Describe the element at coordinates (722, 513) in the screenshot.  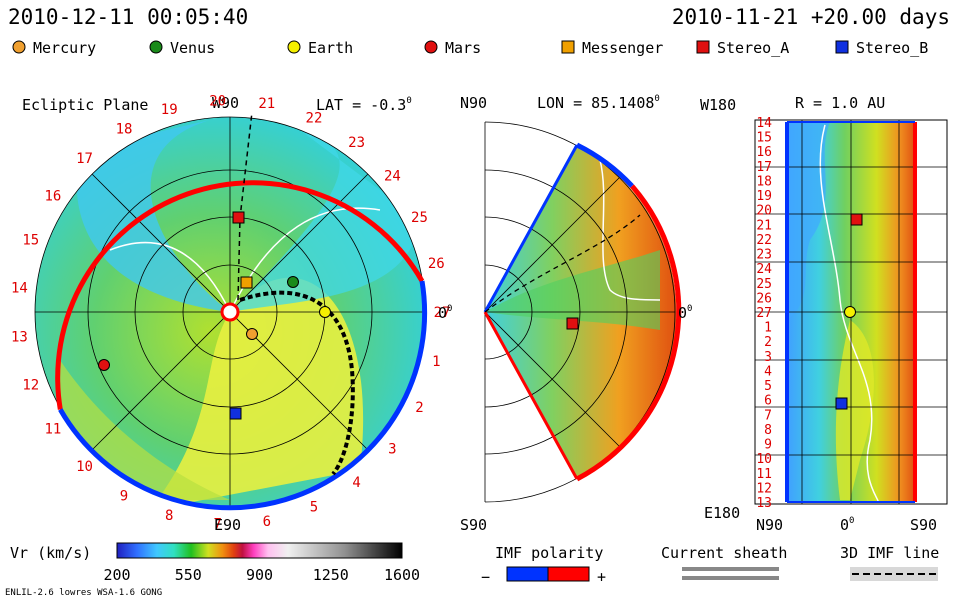
I see `radial-bottom-left-label: E180` at that location.